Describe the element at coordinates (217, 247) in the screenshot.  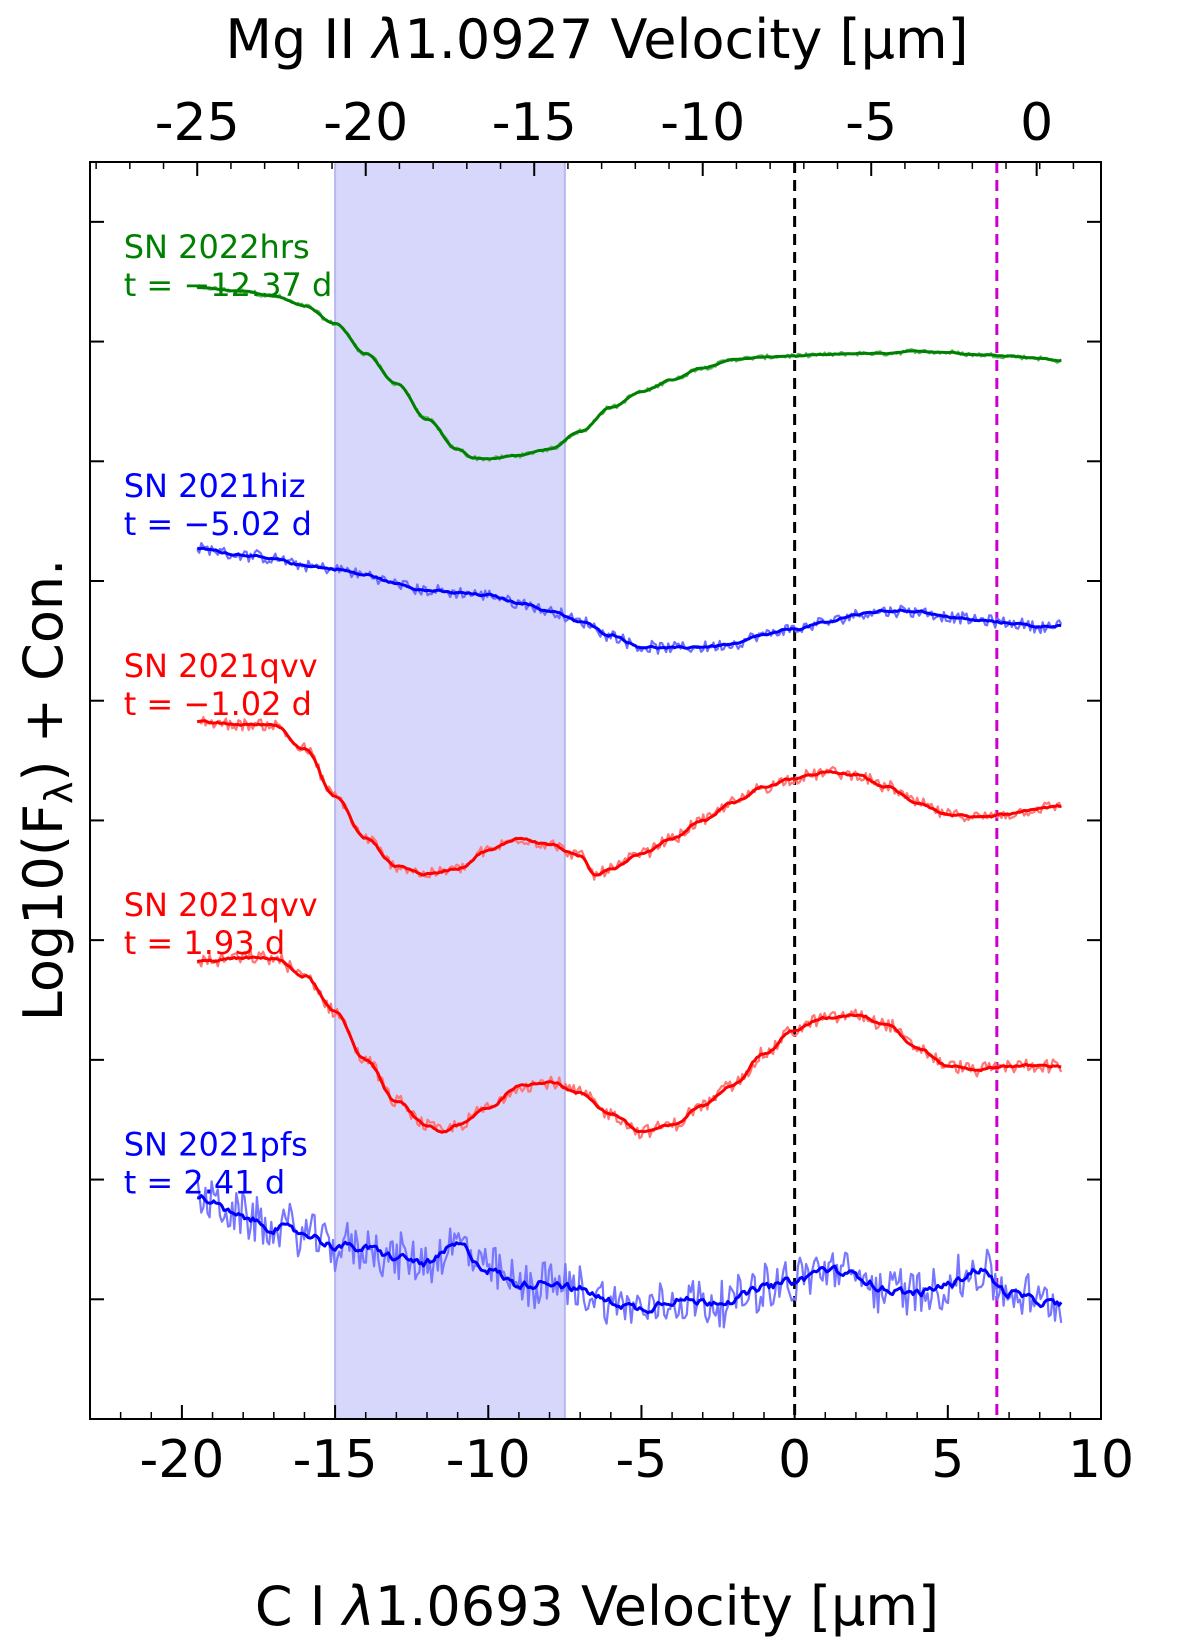
I see `series-name-label-0: SN 2022hrs` at that location.